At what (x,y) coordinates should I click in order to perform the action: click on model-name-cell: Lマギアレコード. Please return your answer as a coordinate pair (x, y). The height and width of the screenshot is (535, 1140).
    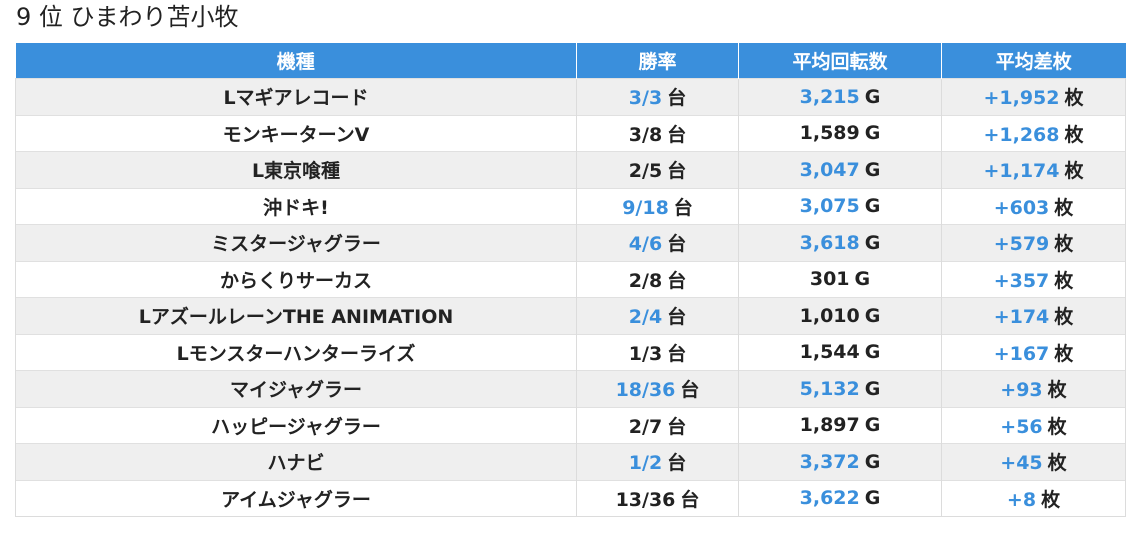
    Looking at the image, I should click on (296, 96).